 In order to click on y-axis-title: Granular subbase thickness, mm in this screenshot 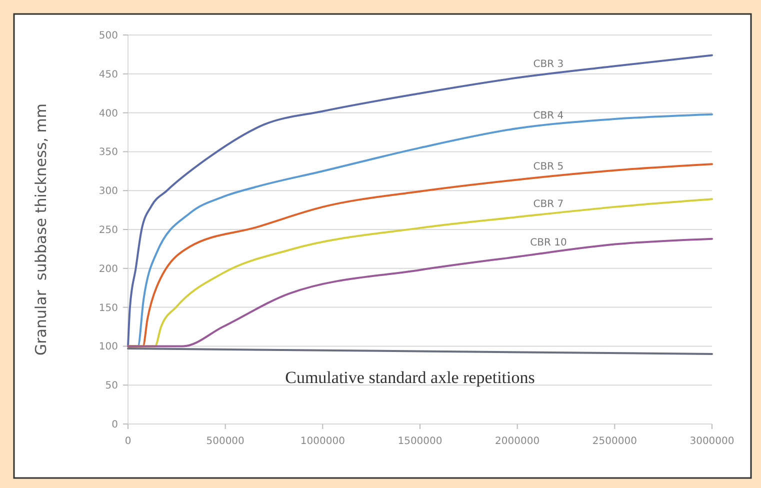, I will do `click(41, 229)`.